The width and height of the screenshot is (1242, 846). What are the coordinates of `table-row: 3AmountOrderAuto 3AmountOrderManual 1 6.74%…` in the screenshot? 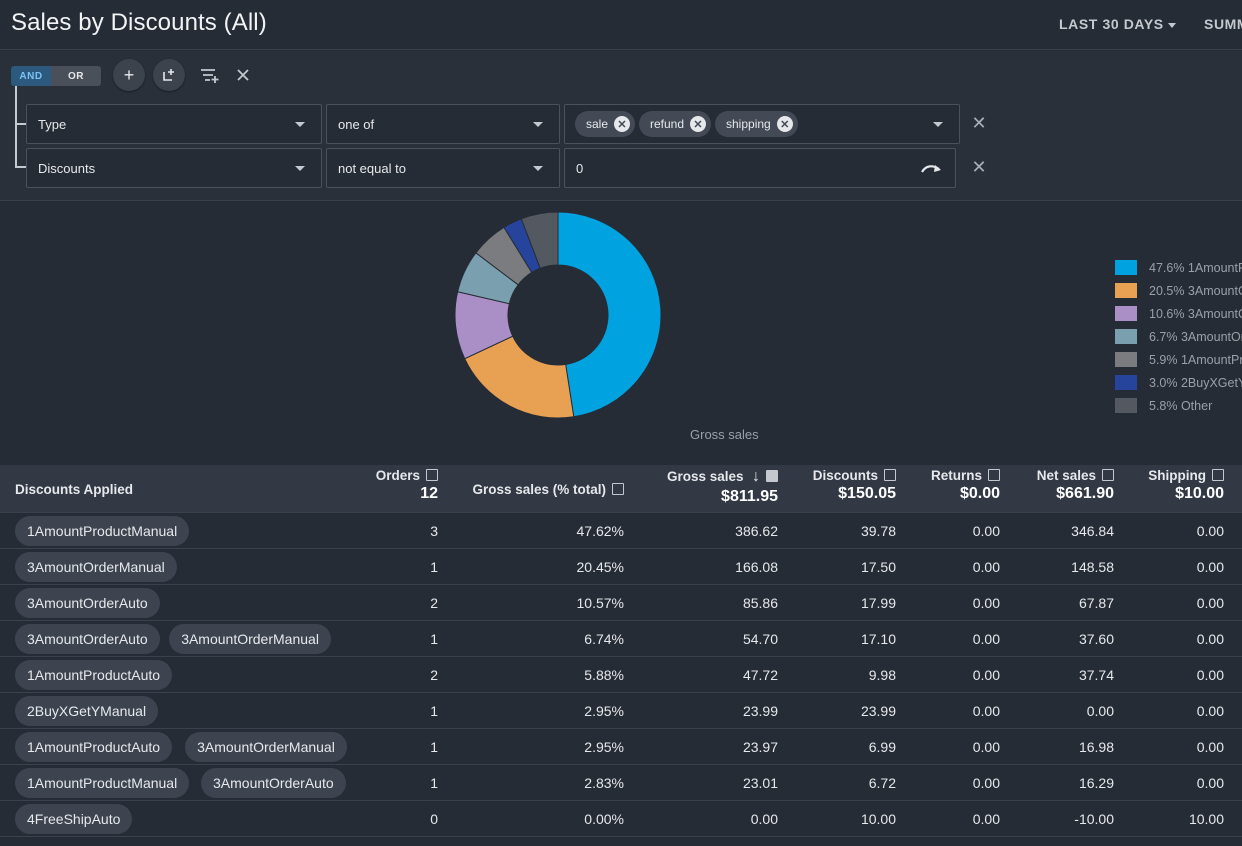 It's located at (621, 639).